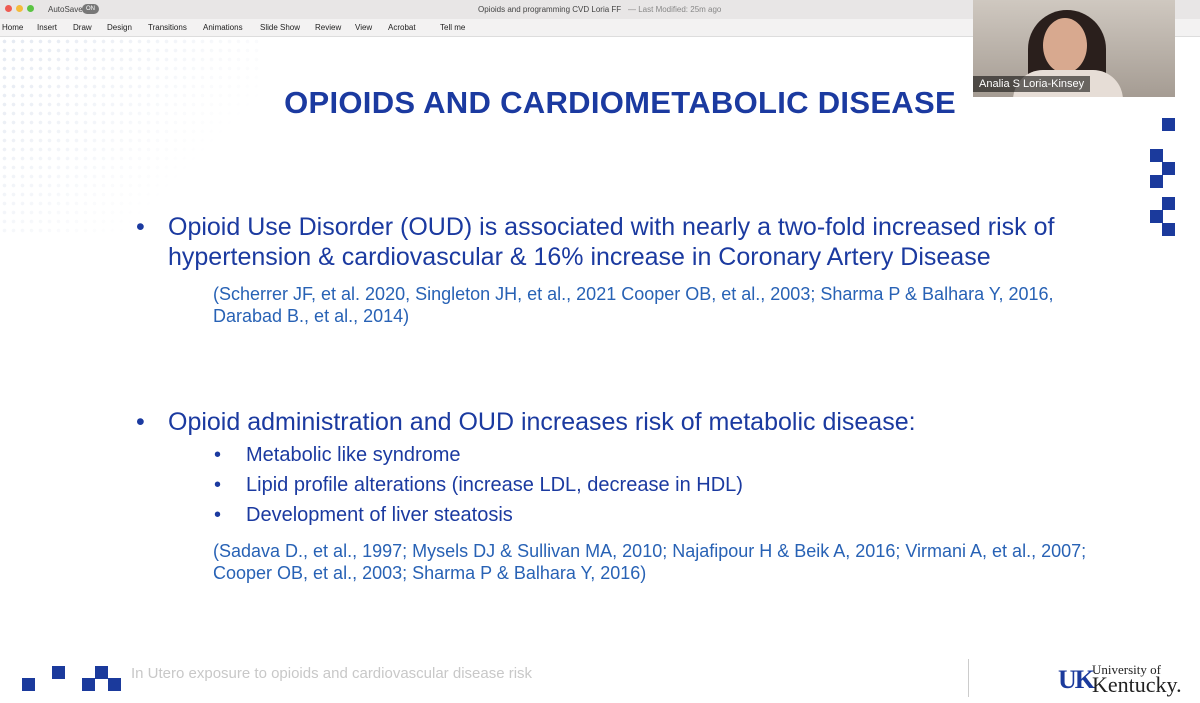 This screenshot has height=703, width=1200. Describe the element at coordinates (130, 137) in the screenshot. I see `dot-pattern` at that location.